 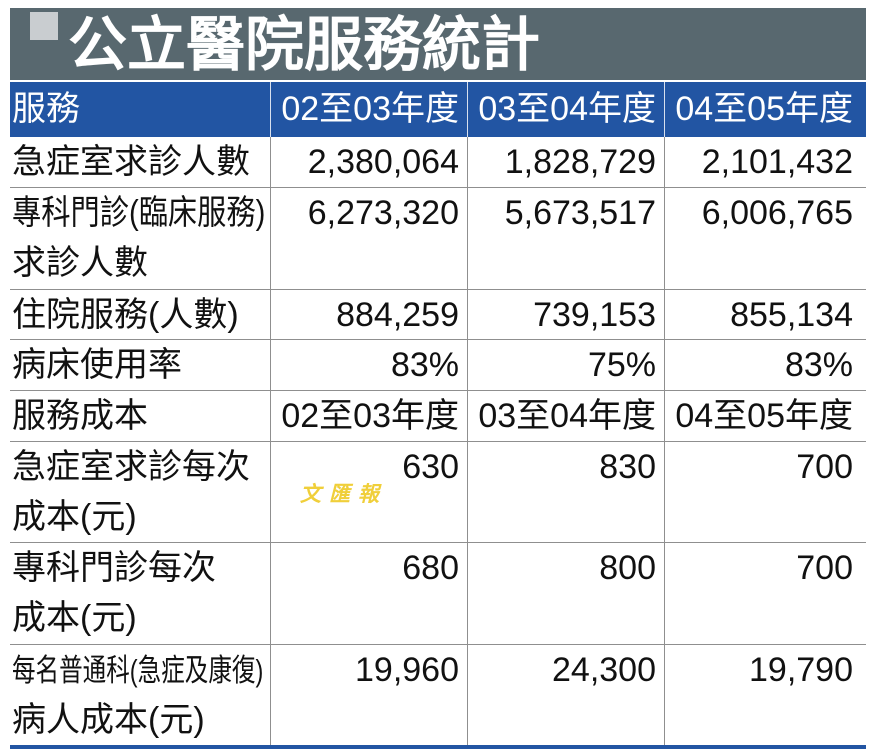 What do you see at coordinates (44, 26) in the screenshot?
I see `title-marker` at bounding box center [44, 26].